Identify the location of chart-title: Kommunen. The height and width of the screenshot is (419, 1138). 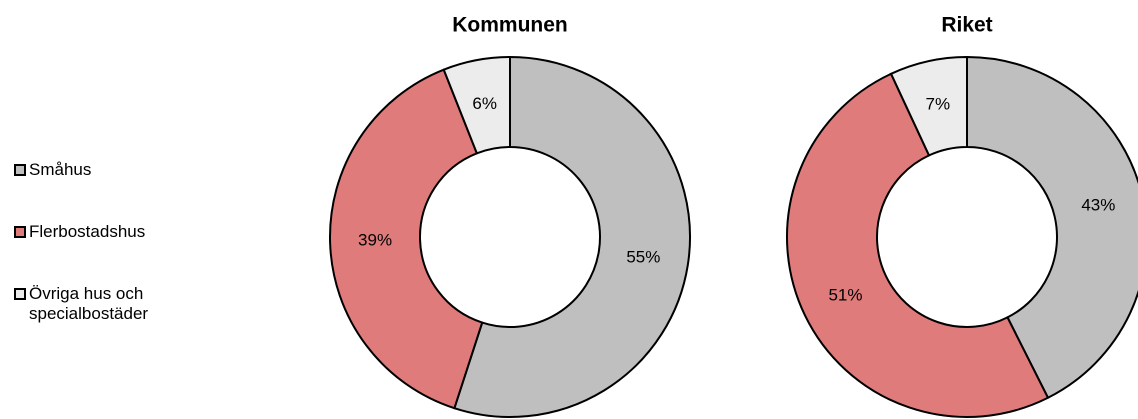
(510, 25).